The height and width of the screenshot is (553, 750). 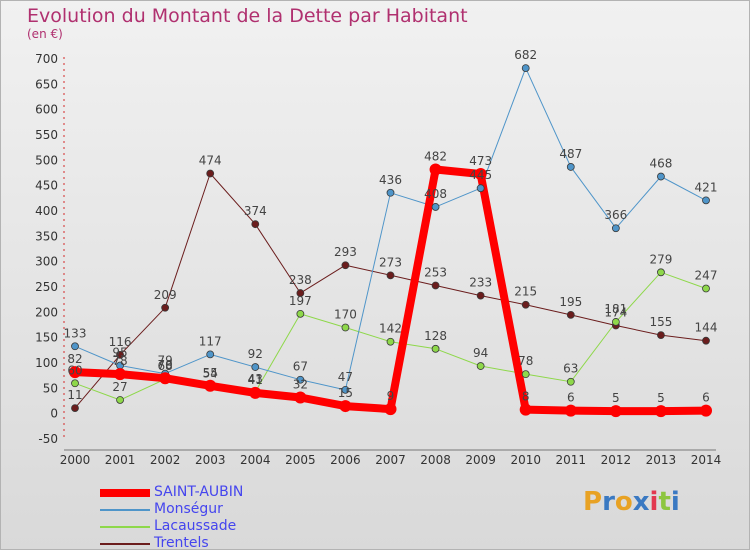 What do you see at coordinates (46, 312) in the screenshot?
I see `y-tick-label: 200` at bounding box center [46, 312].